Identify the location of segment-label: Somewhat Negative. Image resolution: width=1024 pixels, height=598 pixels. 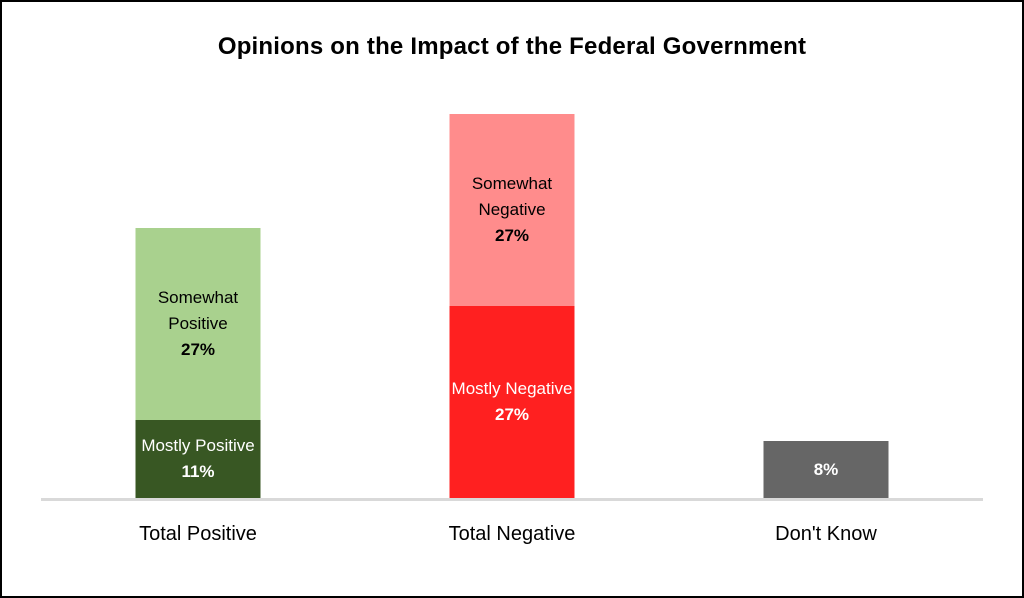
(512, 196).